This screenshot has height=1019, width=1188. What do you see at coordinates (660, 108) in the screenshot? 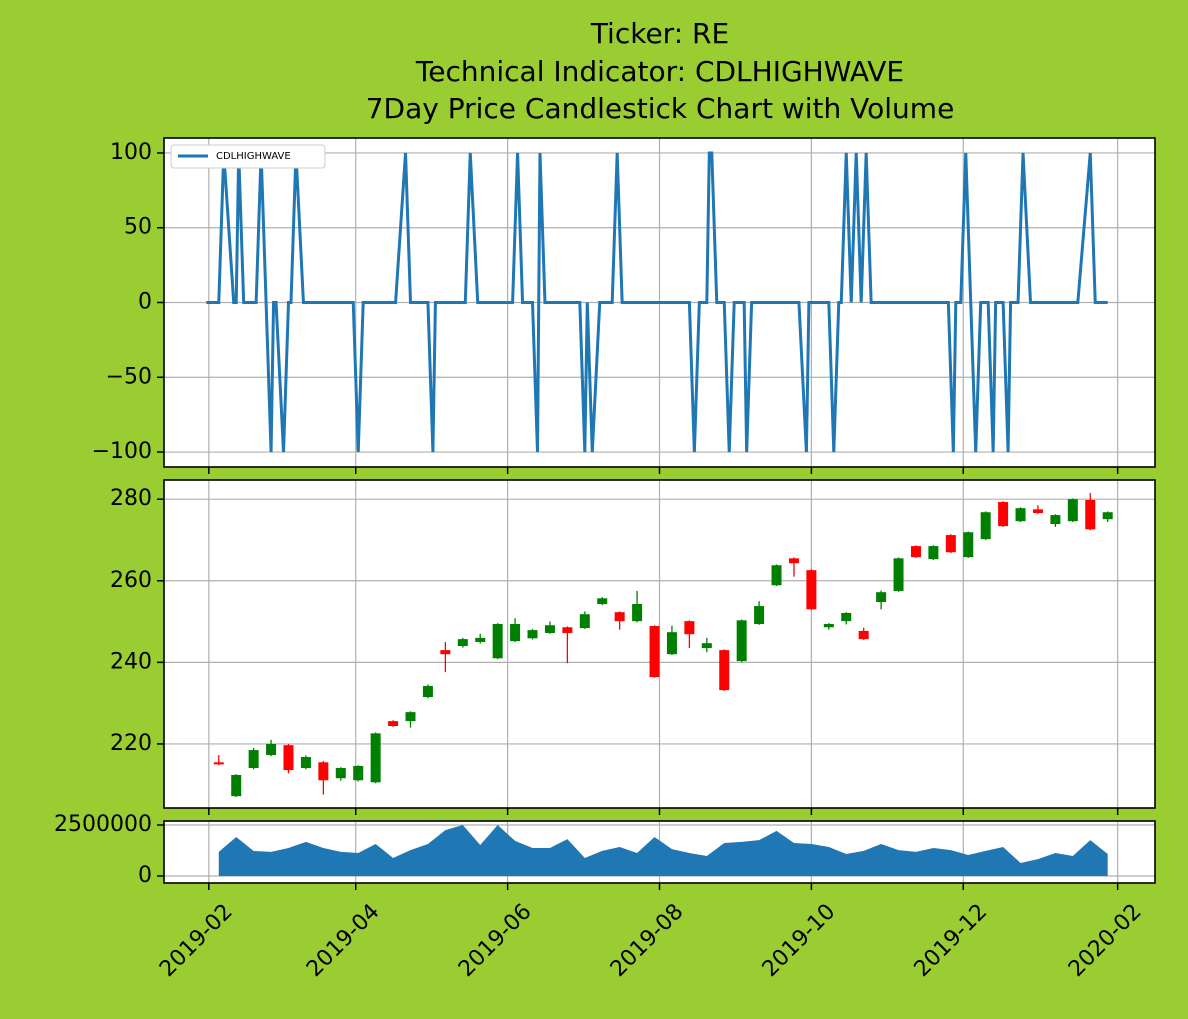
I see `chart-title: 7Day Price Candlestick Chart with Volume` at bounding box center [660, 108].